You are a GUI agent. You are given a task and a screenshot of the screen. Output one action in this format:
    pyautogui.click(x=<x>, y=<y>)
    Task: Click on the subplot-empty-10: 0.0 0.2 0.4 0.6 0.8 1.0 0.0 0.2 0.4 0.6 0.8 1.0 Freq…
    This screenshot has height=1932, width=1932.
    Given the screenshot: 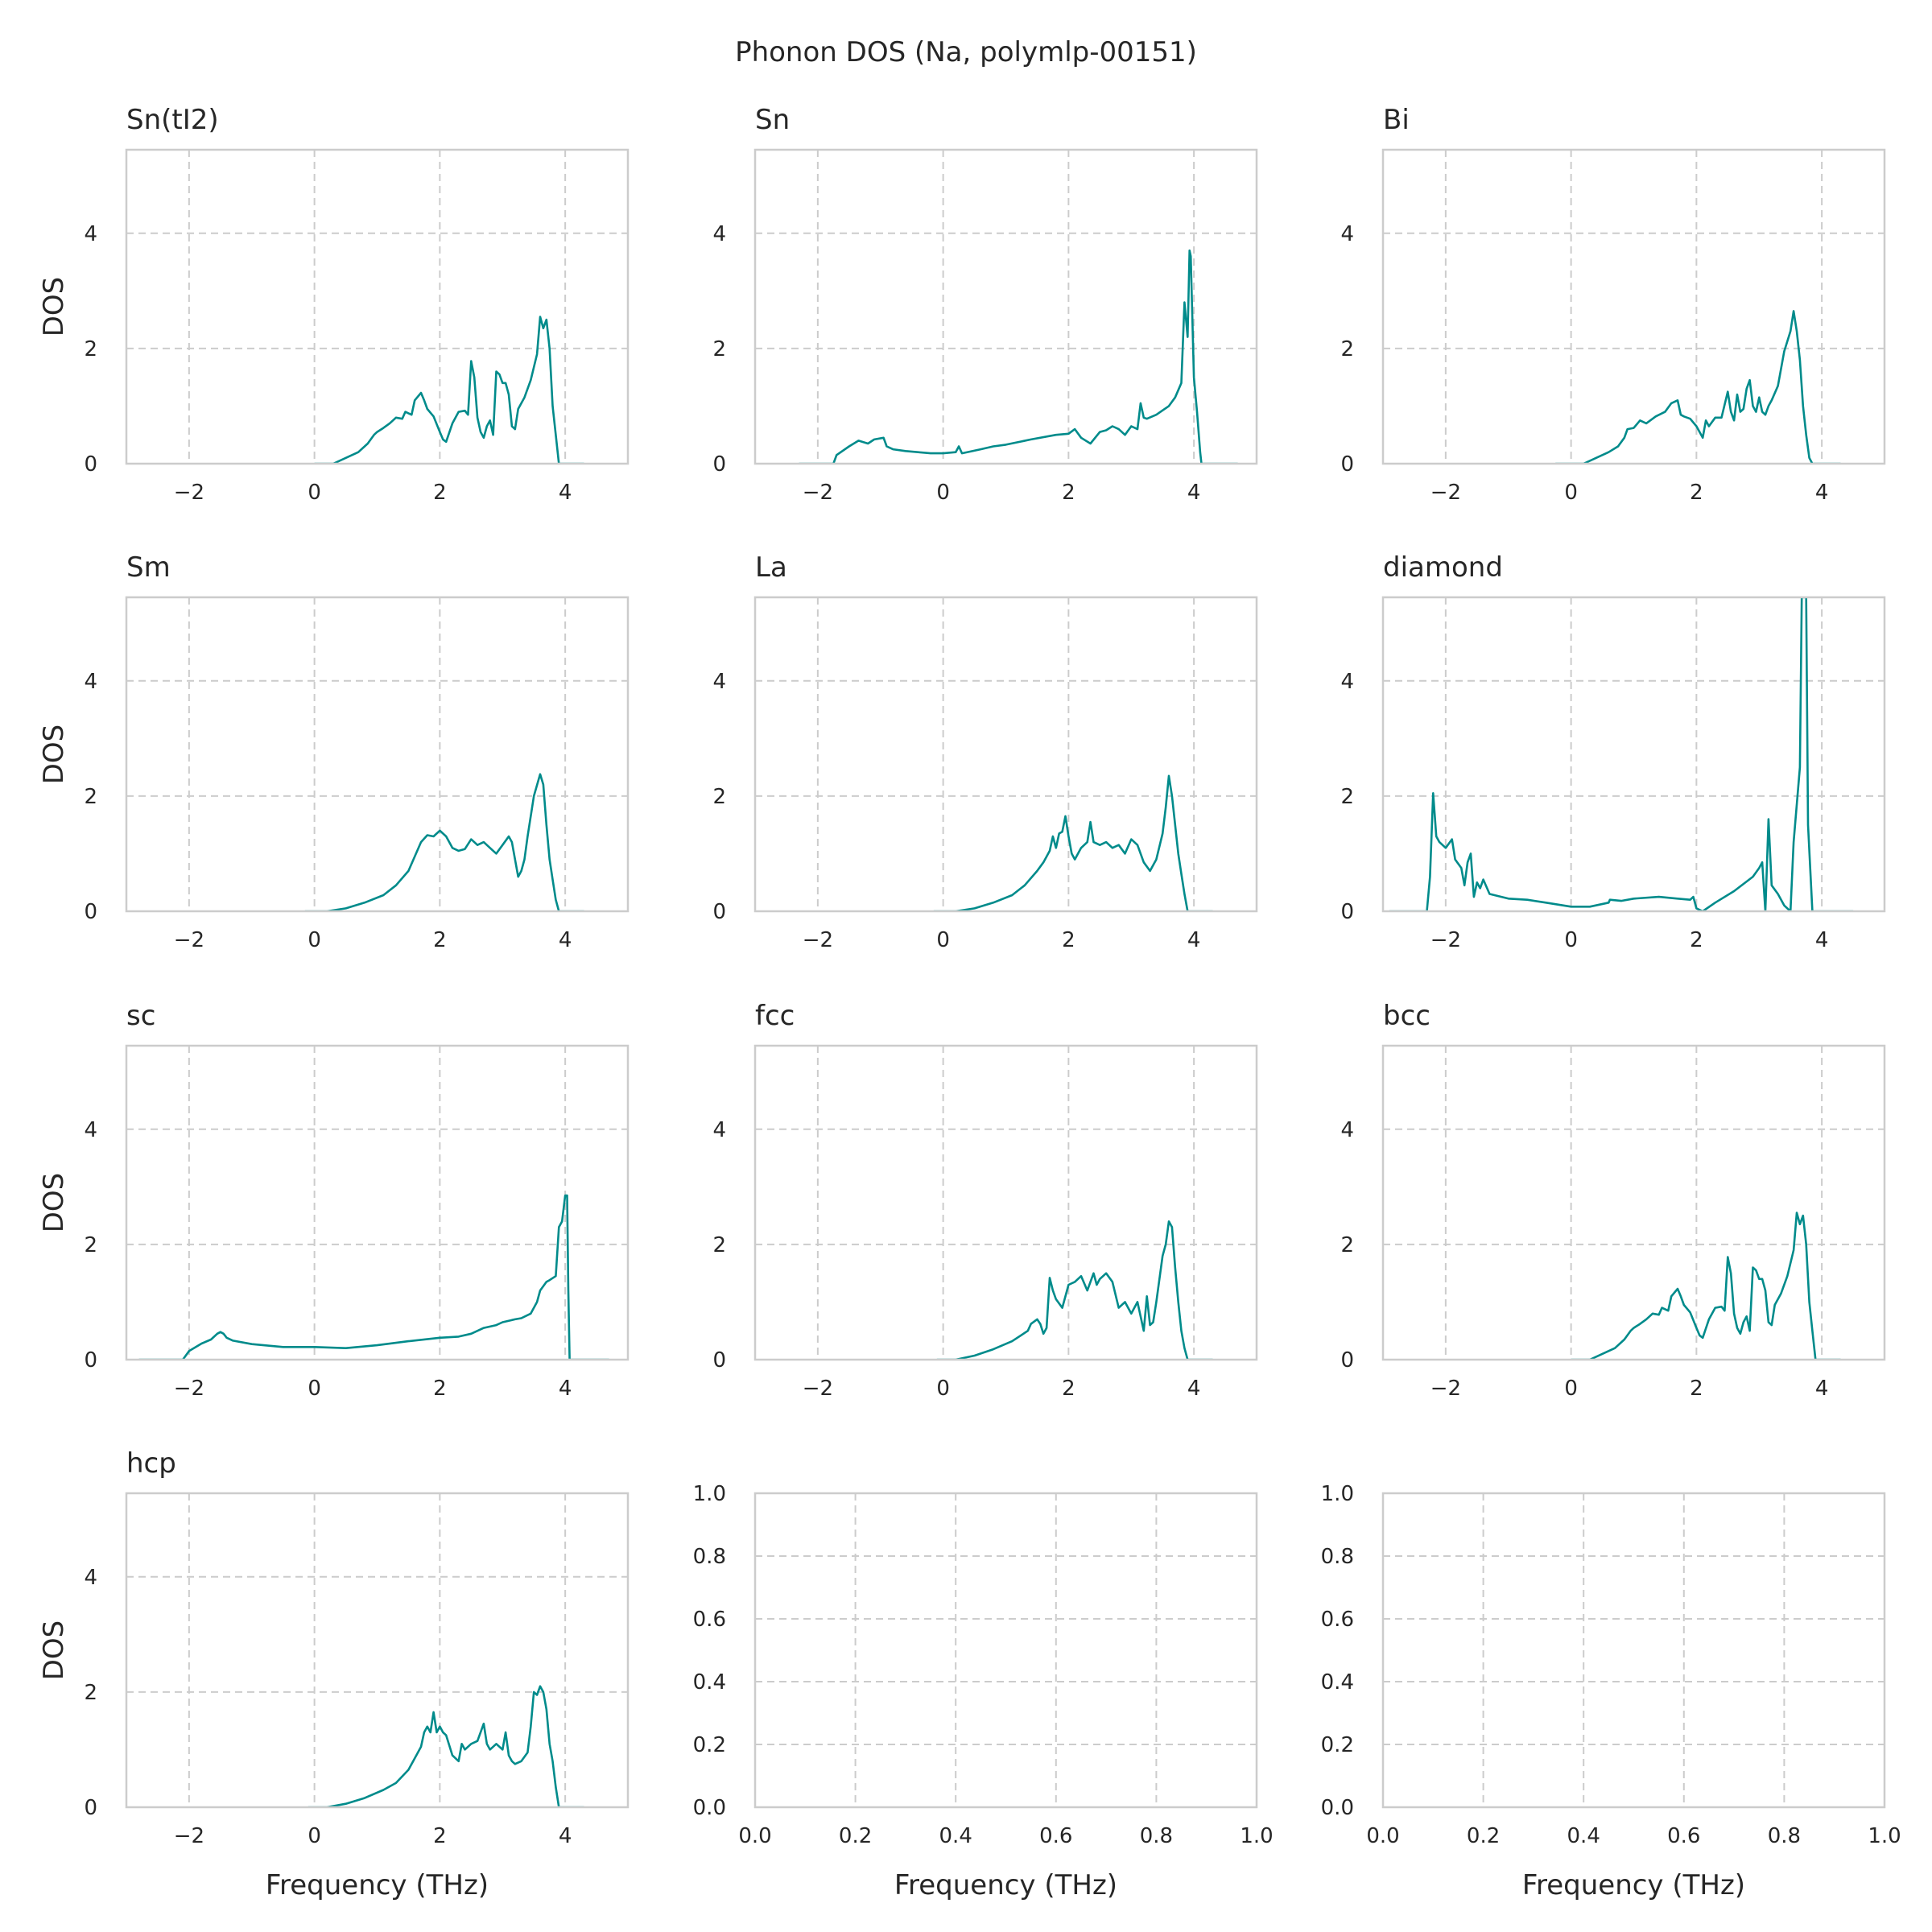 What is the action you would take?
    pyautogui.click(x=983, y=1691)
    